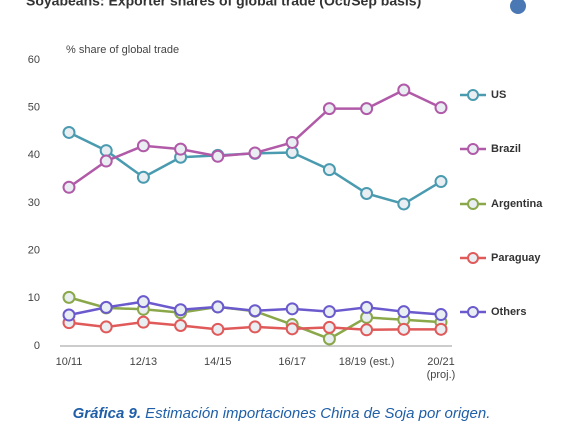  What do you see at coordinates (34, 155) in the screenshot?
I see `y-tick-label: 40` at bounding box center [34, 155].